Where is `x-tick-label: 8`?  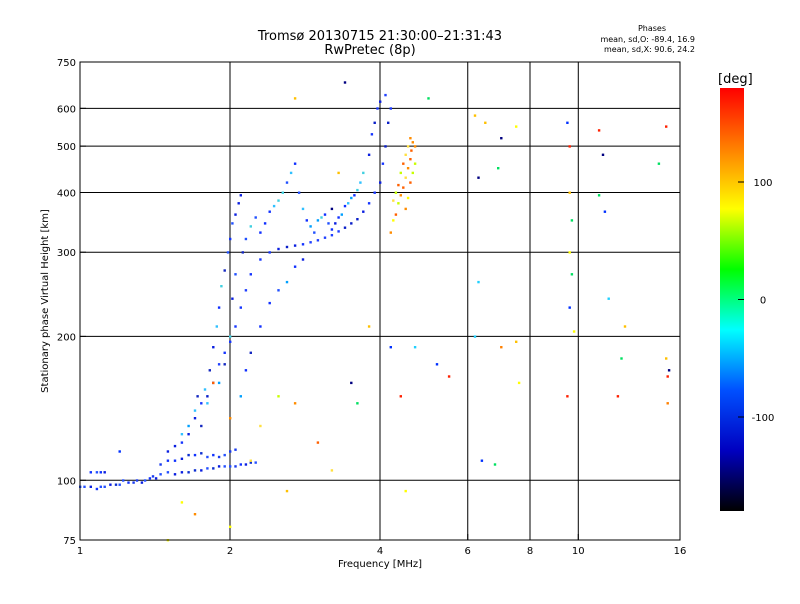
x-tick-label: 8 is located at coordinates (530, 551).